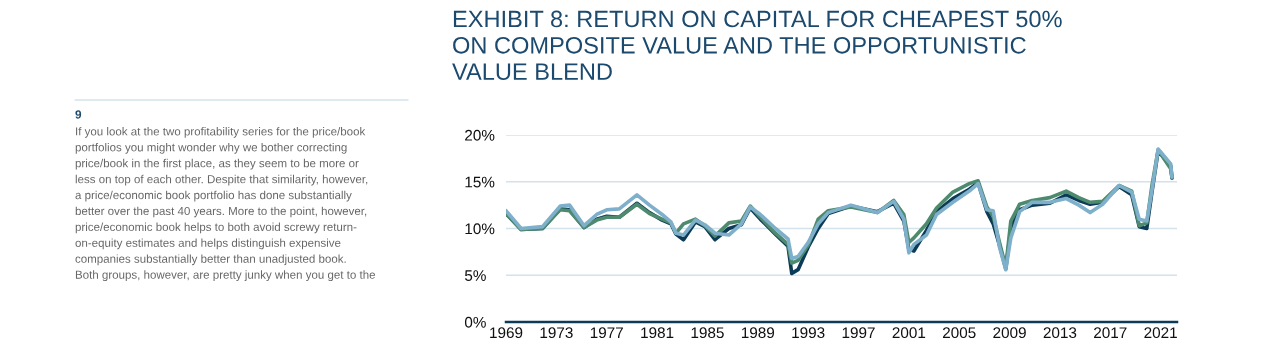 The width and height of the screenshot is (1275, 350). Describe the element at coordinates (758, 333) in the screenshot. I see `x-tick-label: 1989` at that location.